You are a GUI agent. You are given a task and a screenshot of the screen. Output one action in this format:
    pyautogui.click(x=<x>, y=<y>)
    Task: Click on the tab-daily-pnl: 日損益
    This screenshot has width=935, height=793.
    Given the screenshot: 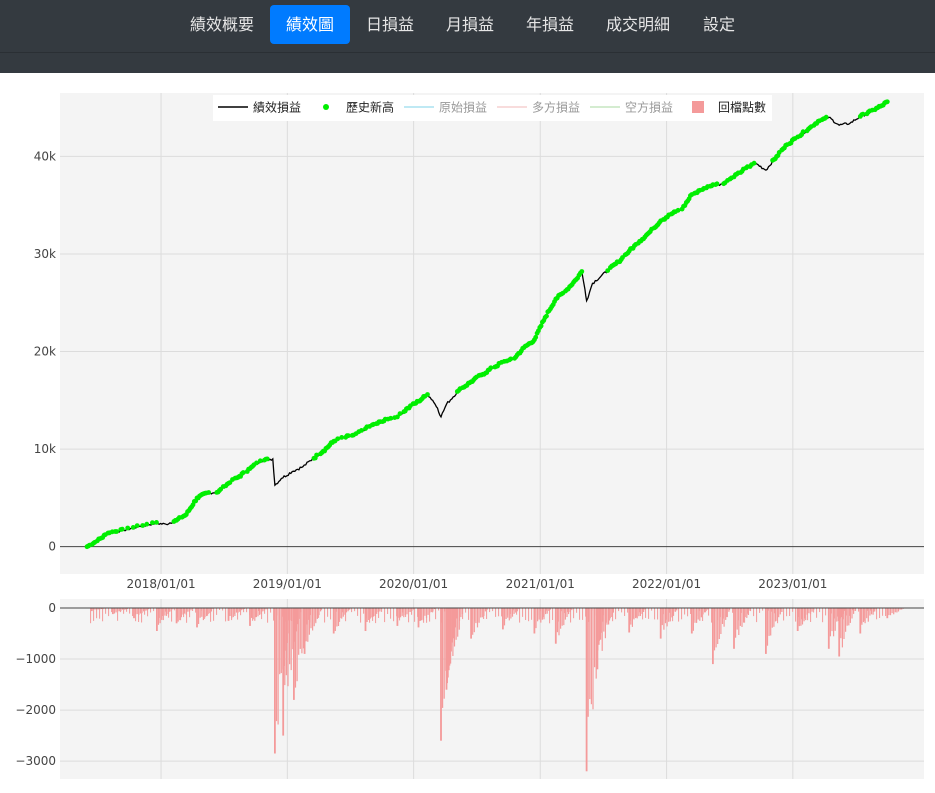 What is the action you would take?
    pyautogui.click(x=389, y=24)
    